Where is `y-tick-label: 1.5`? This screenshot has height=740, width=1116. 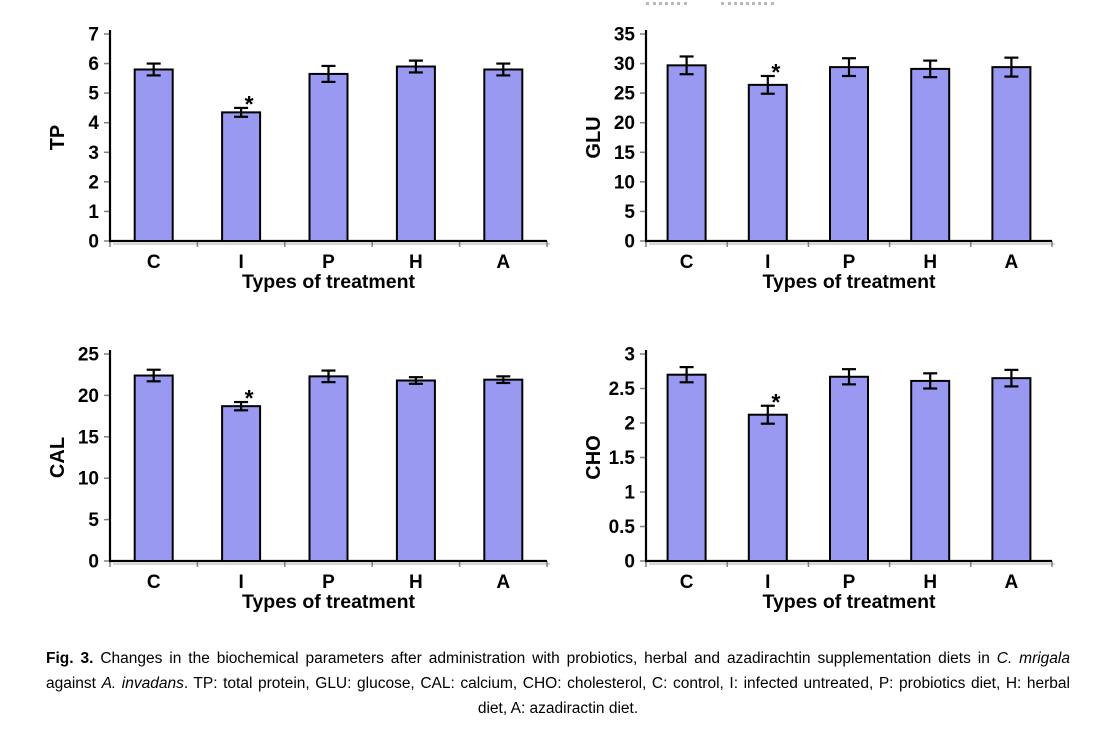 y-tick-label: 1.5 is located at coordinates (622, 458).